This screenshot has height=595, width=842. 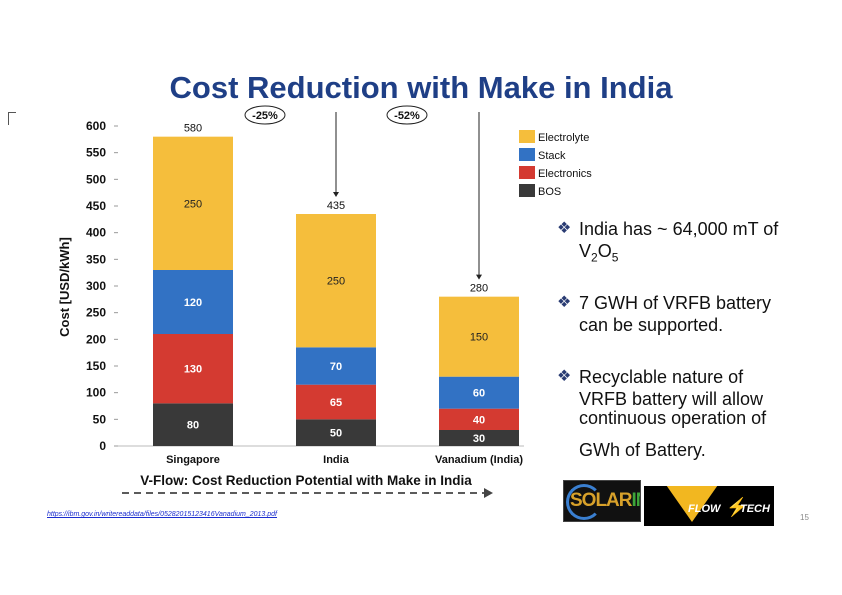 I want to click on y-tick-label: 550, so click(x=96, y=153).